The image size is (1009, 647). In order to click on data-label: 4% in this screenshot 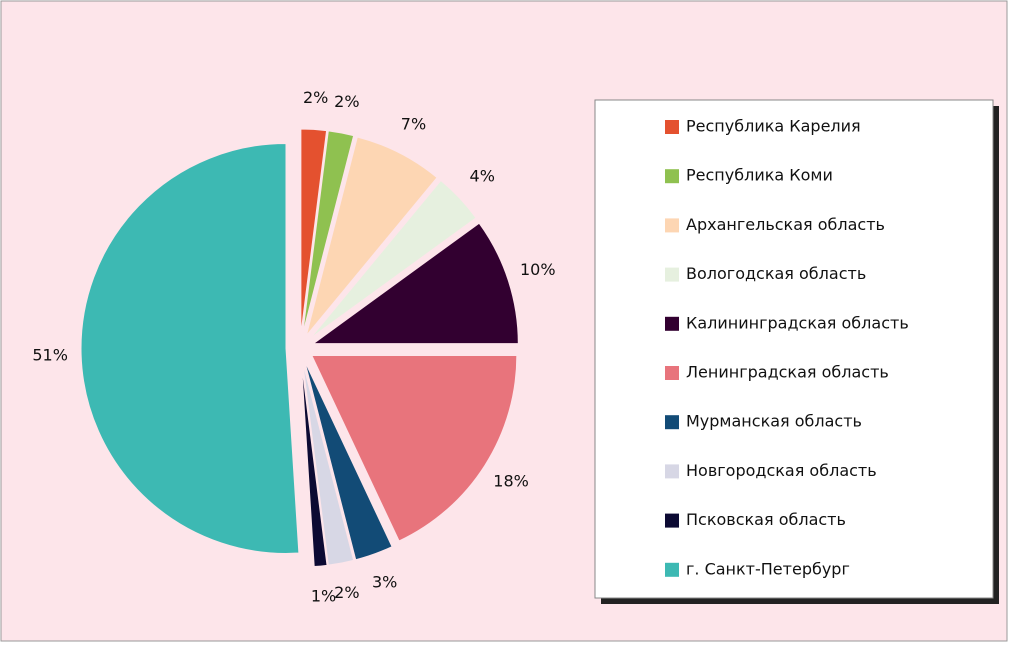, I will do `click(482, 175)`.